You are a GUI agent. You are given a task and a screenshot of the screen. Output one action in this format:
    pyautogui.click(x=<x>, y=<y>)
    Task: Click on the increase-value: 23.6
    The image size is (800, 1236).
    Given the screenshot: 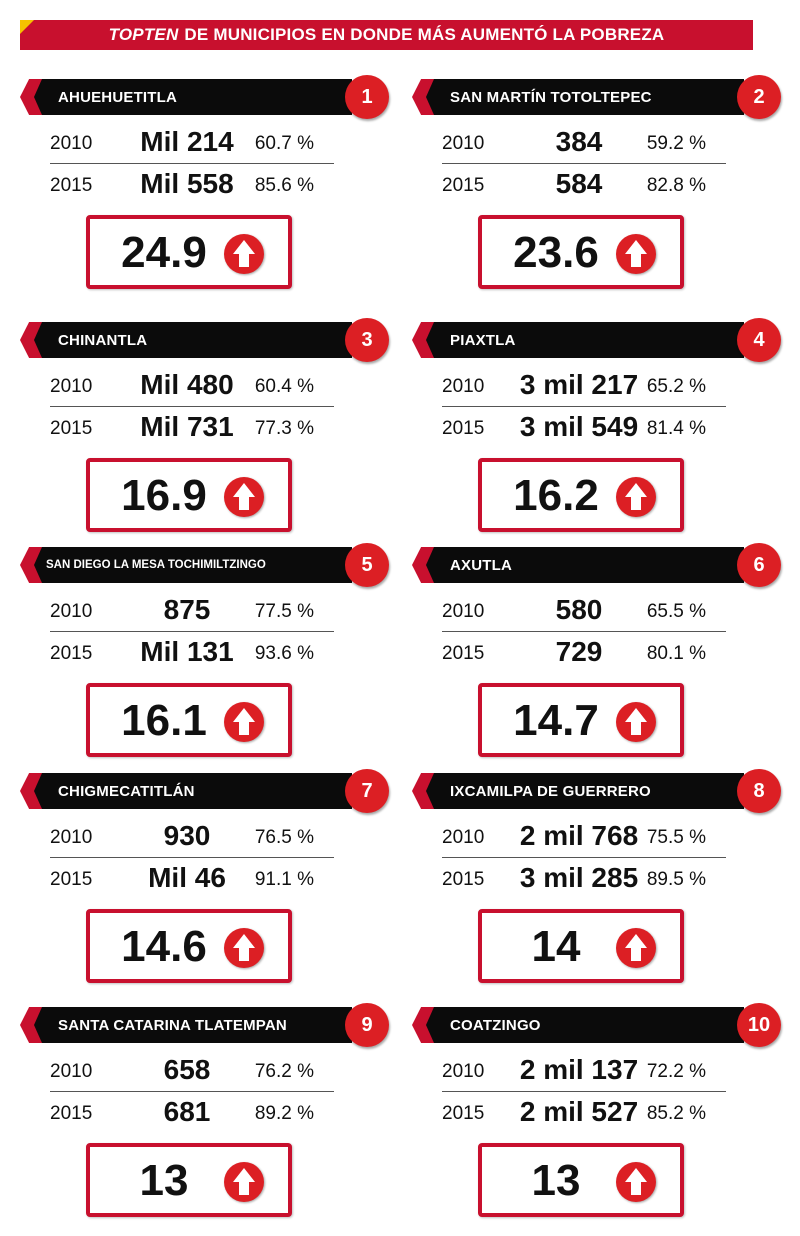 What is the action you would take?
    pyautogui.click(x=556, y=252)
    